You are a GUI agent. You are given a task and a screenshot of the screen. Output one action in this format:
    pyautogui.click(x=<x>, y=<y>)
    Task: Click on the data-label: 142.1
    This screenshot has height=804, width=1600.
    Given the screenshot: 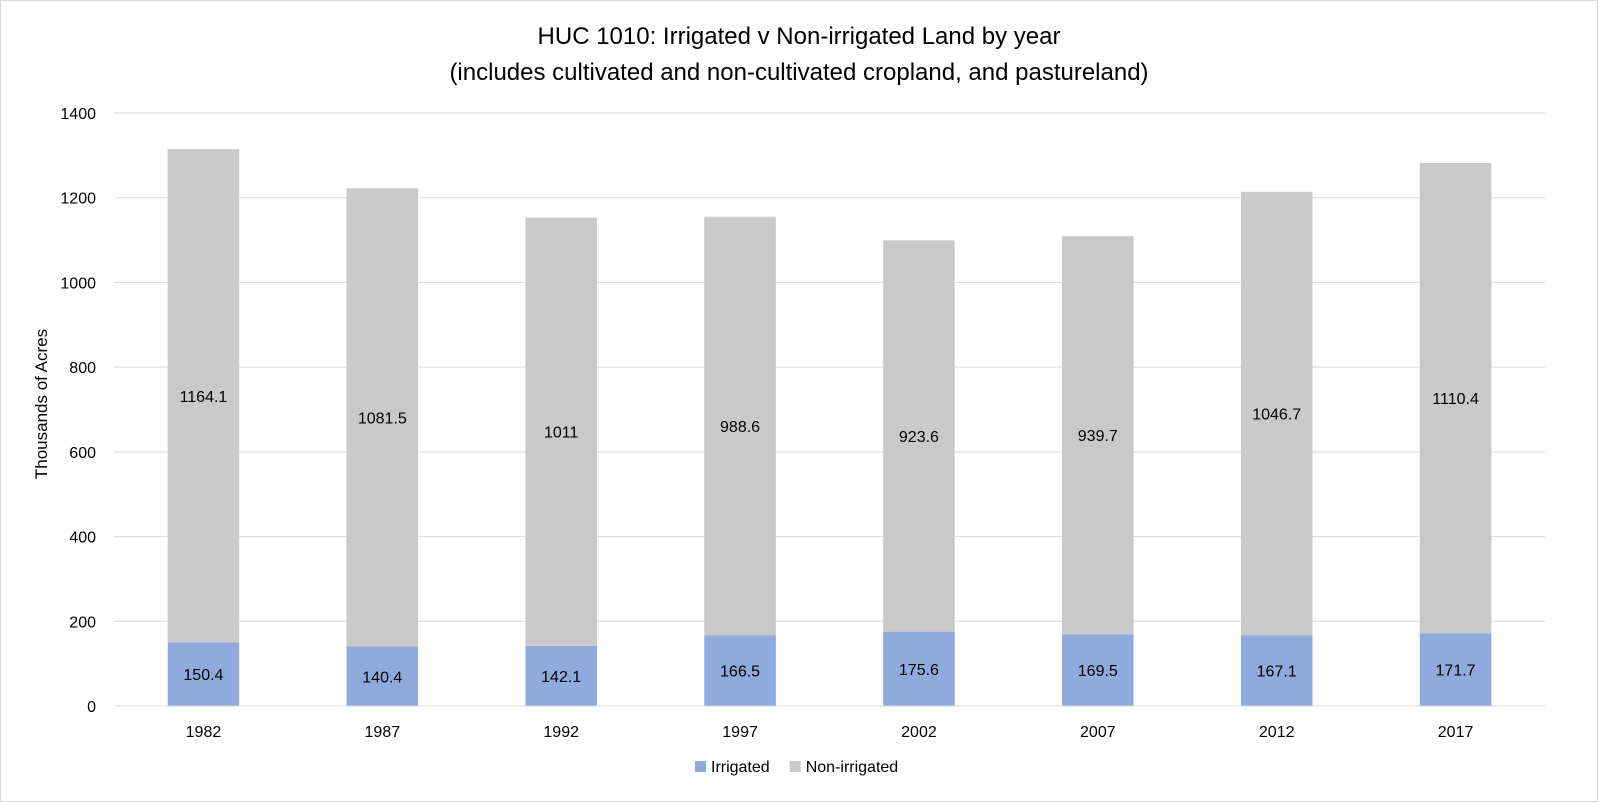 What is the action you would take?
    pyautogui.click(x=561, y=677)
    